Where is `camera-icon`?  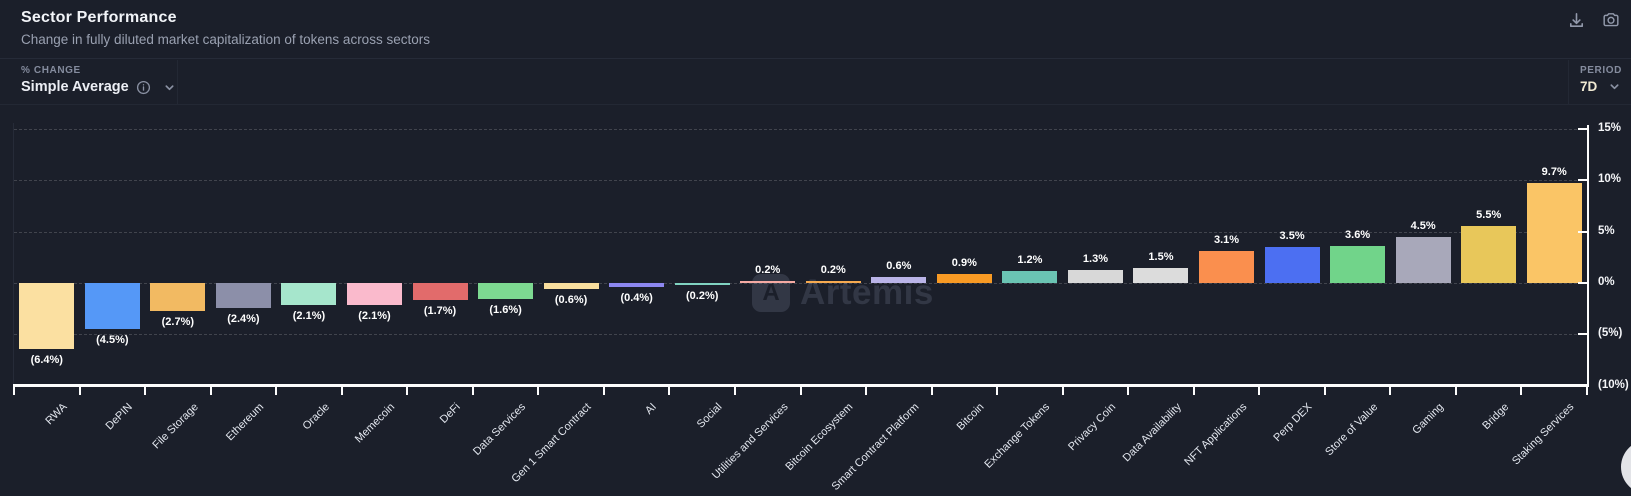
camera-icon is located at coordinates (1611, 20).